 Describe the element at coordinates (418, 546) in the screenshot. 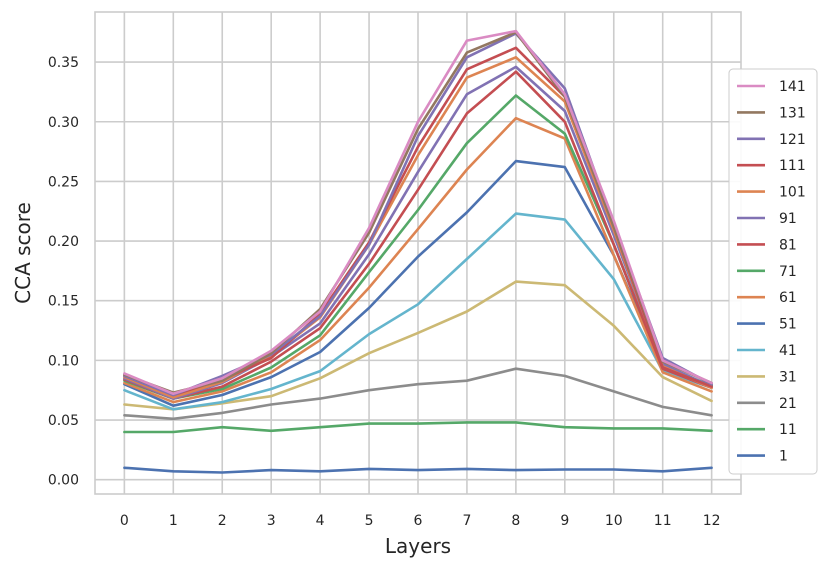

I see `x-axis-label: Layers` at that location.